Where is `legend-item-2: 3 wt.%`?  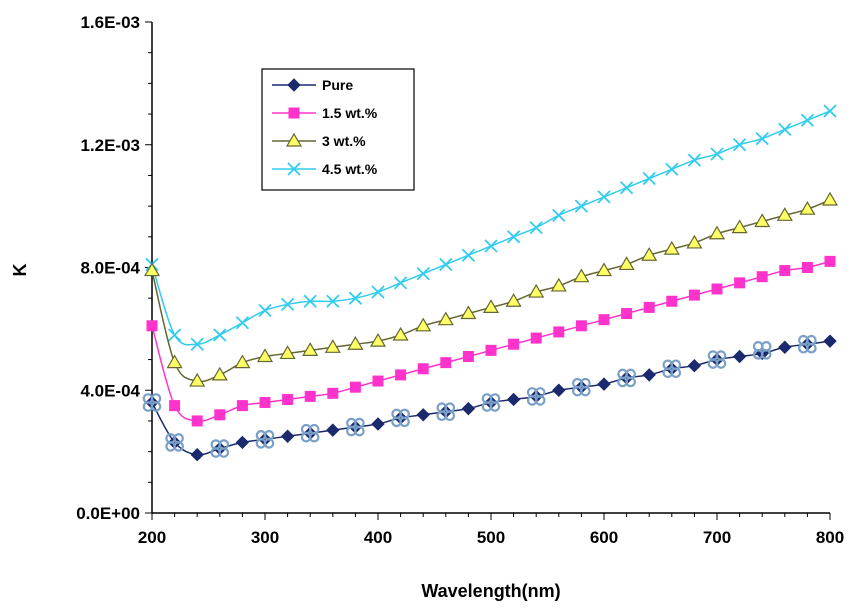
legend-item-2: 3 wt.% is located at coordinates (319, 140).